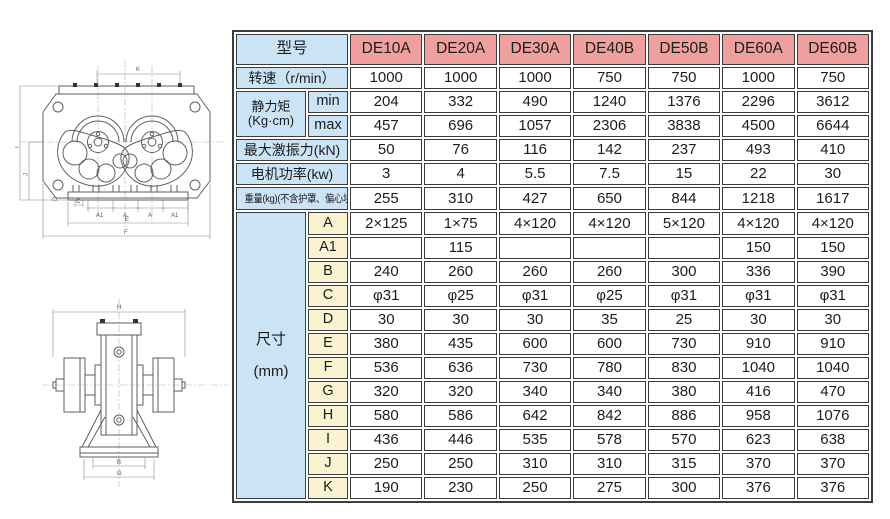 The width and height of the screenshot is (890, 519). I want to click on model-name-cell: DE60B, so click(832, 49).